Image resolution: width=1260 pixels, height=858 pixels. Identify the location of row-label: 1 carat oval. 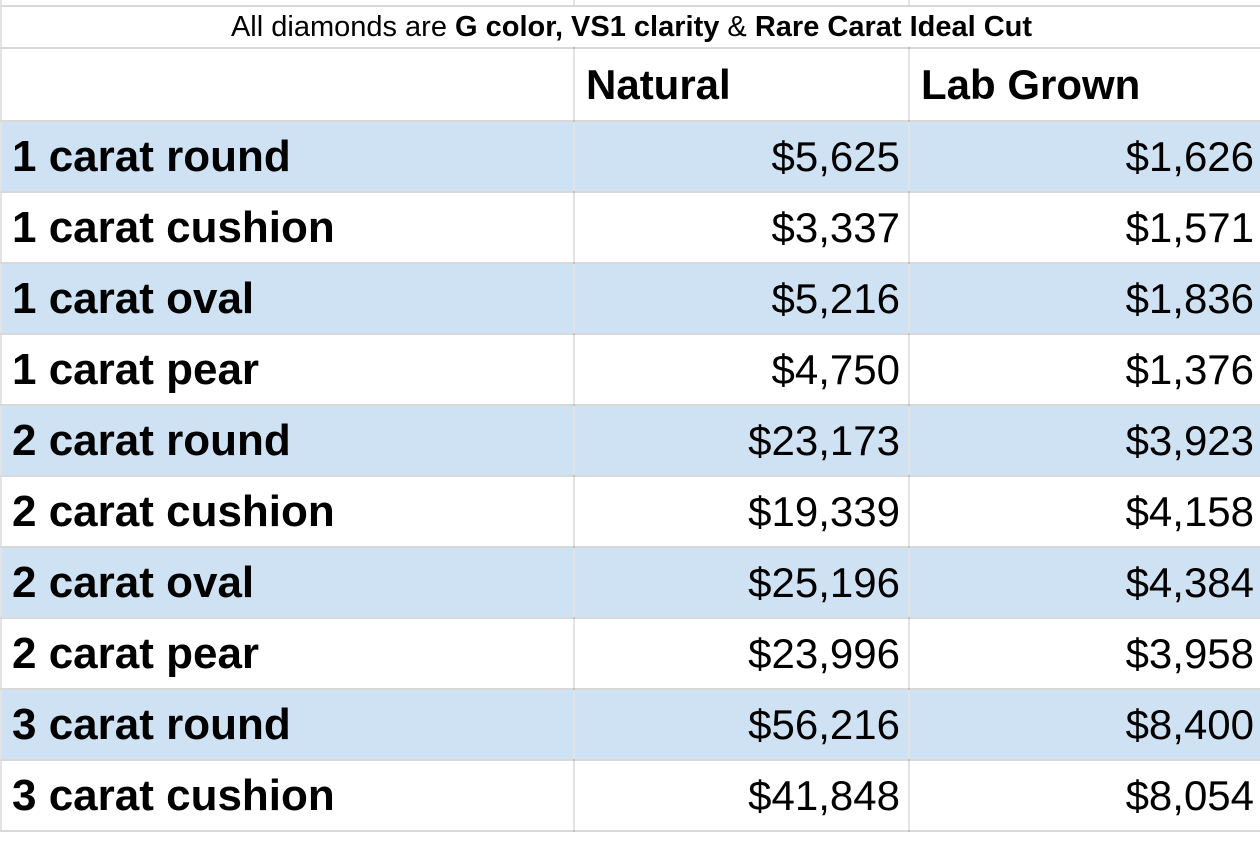
(288, 299).